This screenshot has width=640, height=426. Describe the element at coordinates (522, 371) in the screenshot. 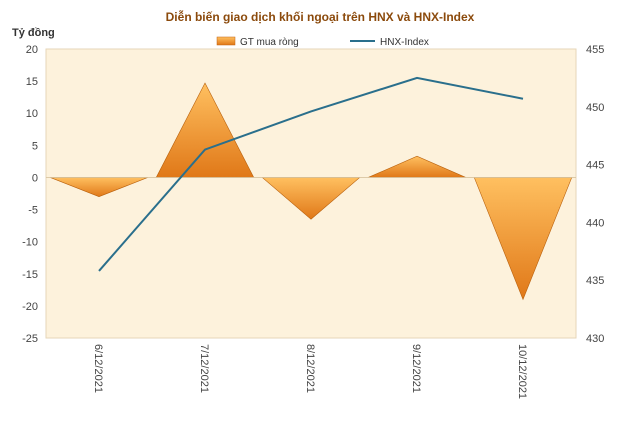

I see `x-tick-label: 10/12/2021` at that location.